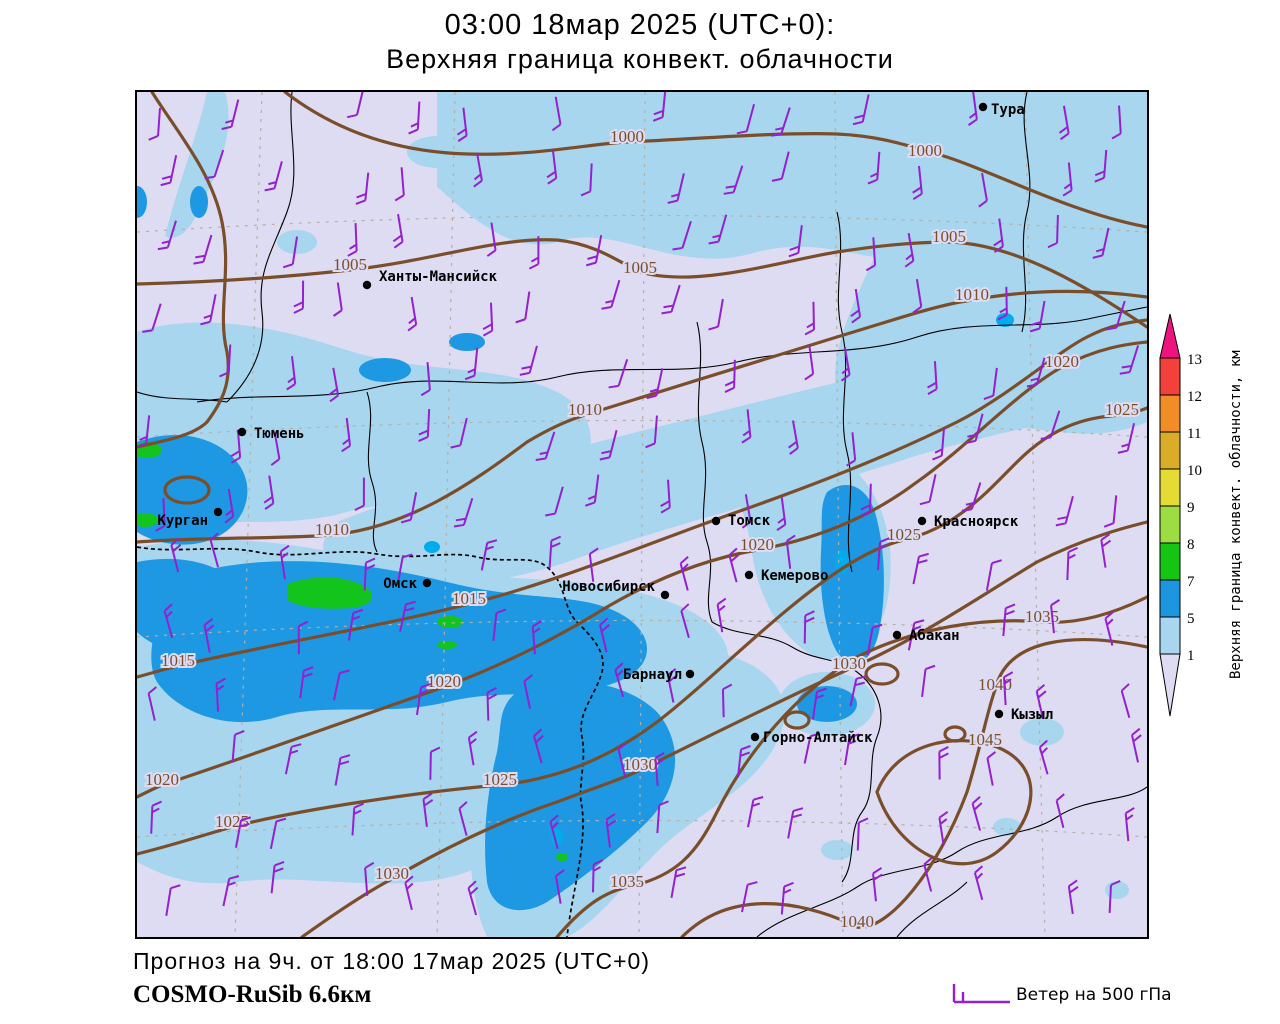 This screenshot has height=1024, width=1280. I want to click on map-title-parameter: Верхняя граница конвект. облачности, so click(640, 59).